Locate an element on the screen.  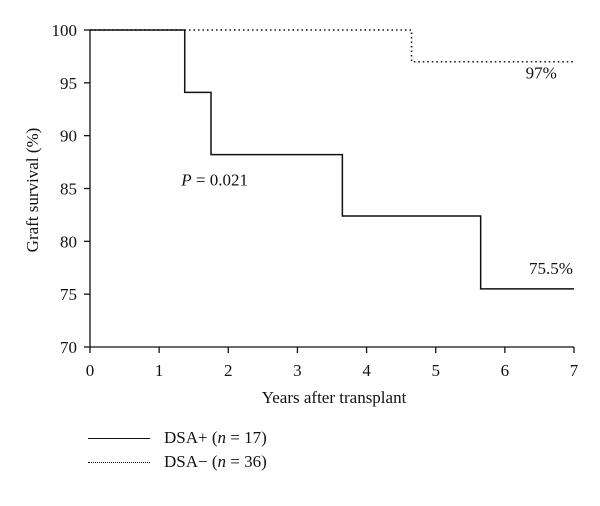
legend-label-dsa-negative: DSA− (n = 36) is located at coordinates (215, 461).